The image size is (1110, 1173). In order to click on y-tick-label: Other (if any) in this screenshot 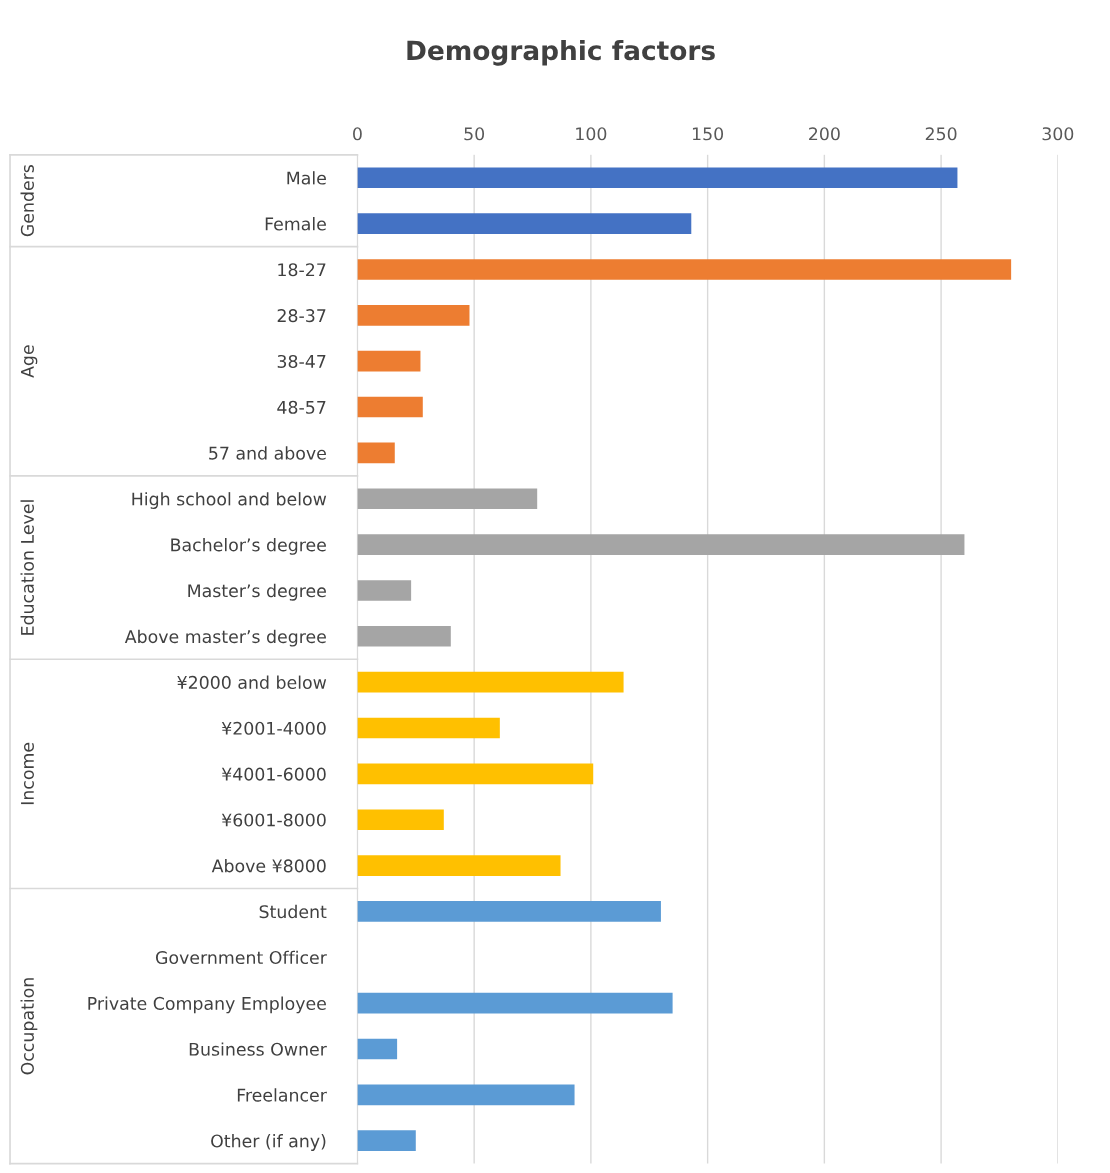, I will do `click(268, 1142)`.